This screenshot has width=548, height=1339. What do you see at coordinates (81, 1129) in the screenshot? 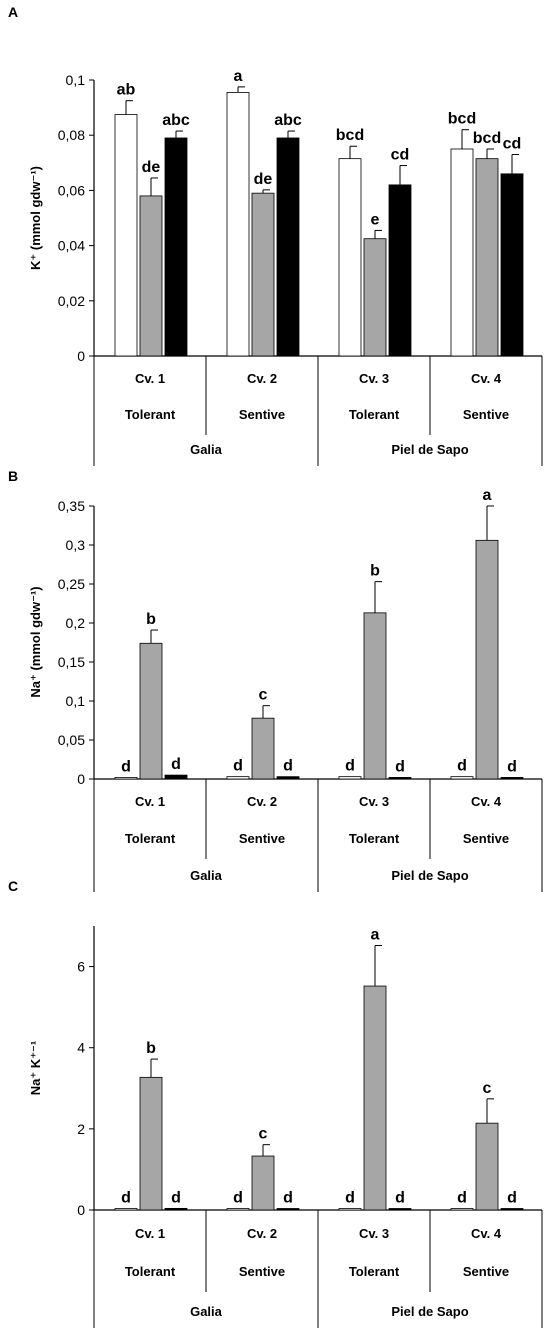
I see `y-tick-label: 2` at bounding box center [81, 1129].